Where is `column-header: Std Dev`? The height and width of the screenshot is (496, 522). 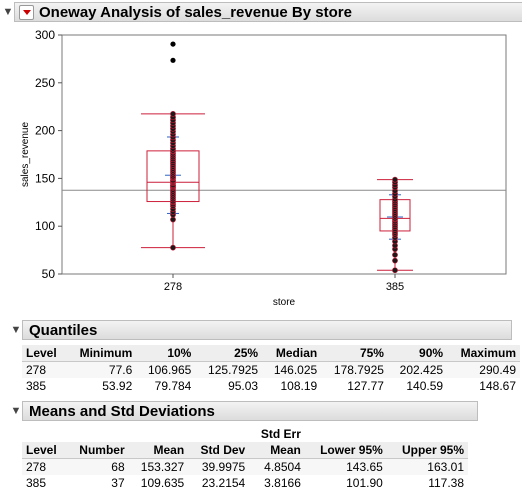 column-header: Std Dev is located at coordinates (219, 450).